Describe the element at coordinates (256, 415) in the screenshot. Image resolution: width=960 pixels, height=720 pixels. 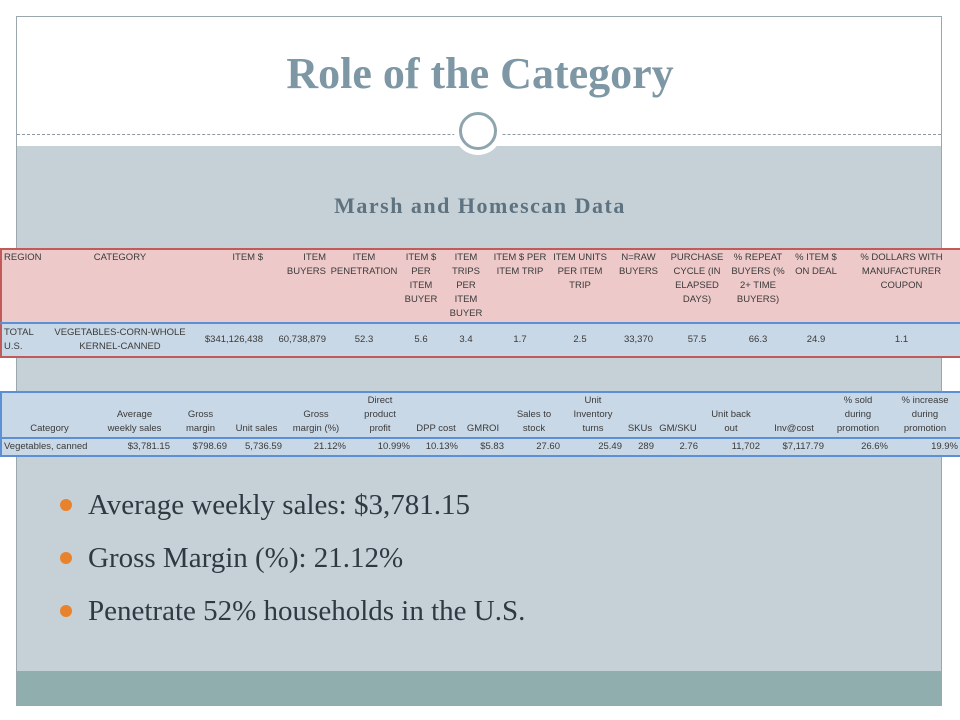
I see `header-cell: Unit sales` at that location.